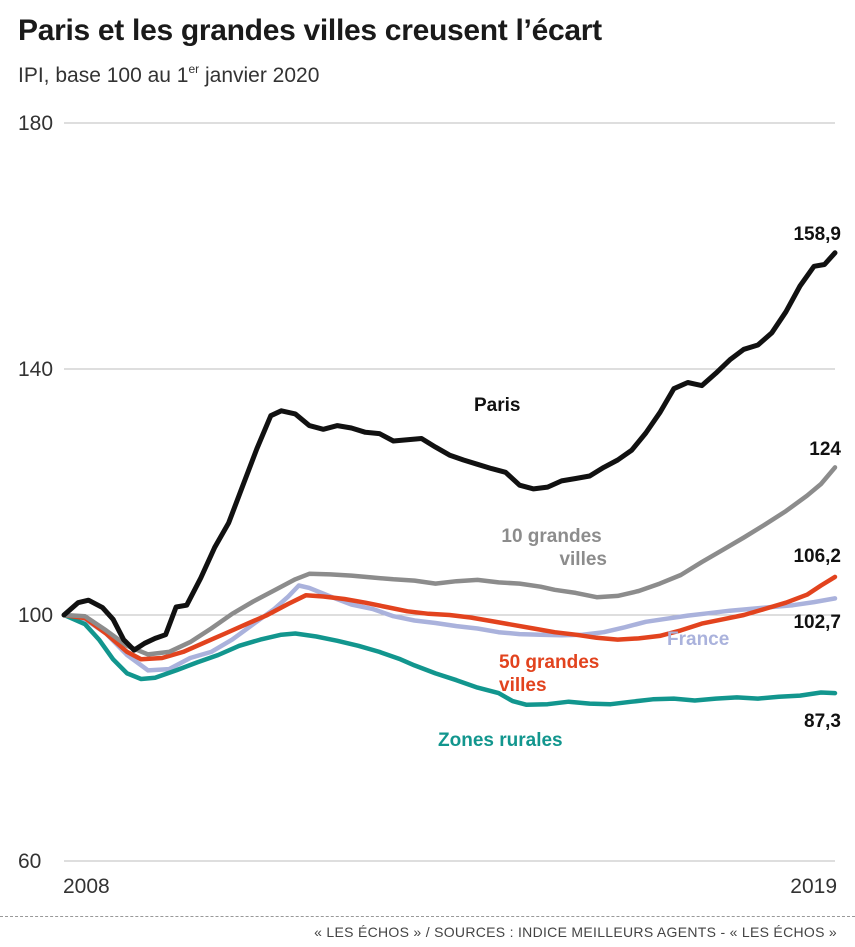 This screenshot has width=855, height=947. Describe the element at coordinates (698, 639) in the screenshot. I see `series-label-france: France` at that location.